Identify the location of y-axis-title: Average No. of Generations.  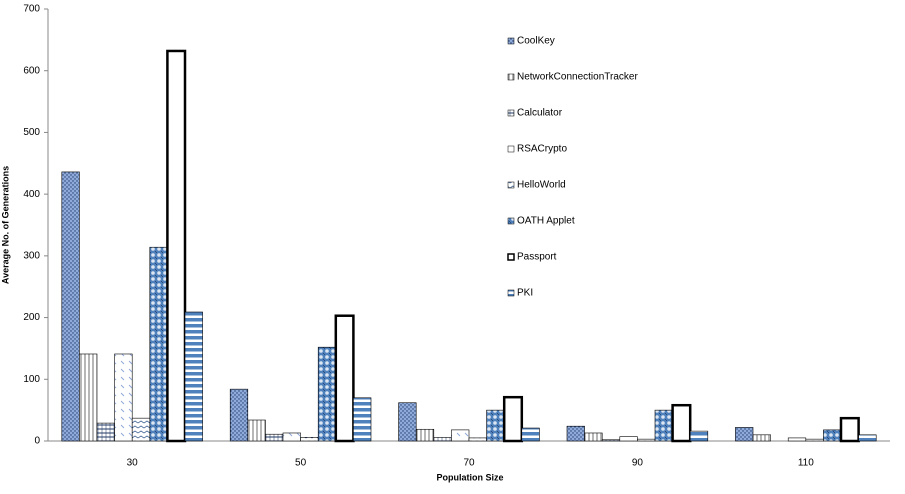
(5, 225).